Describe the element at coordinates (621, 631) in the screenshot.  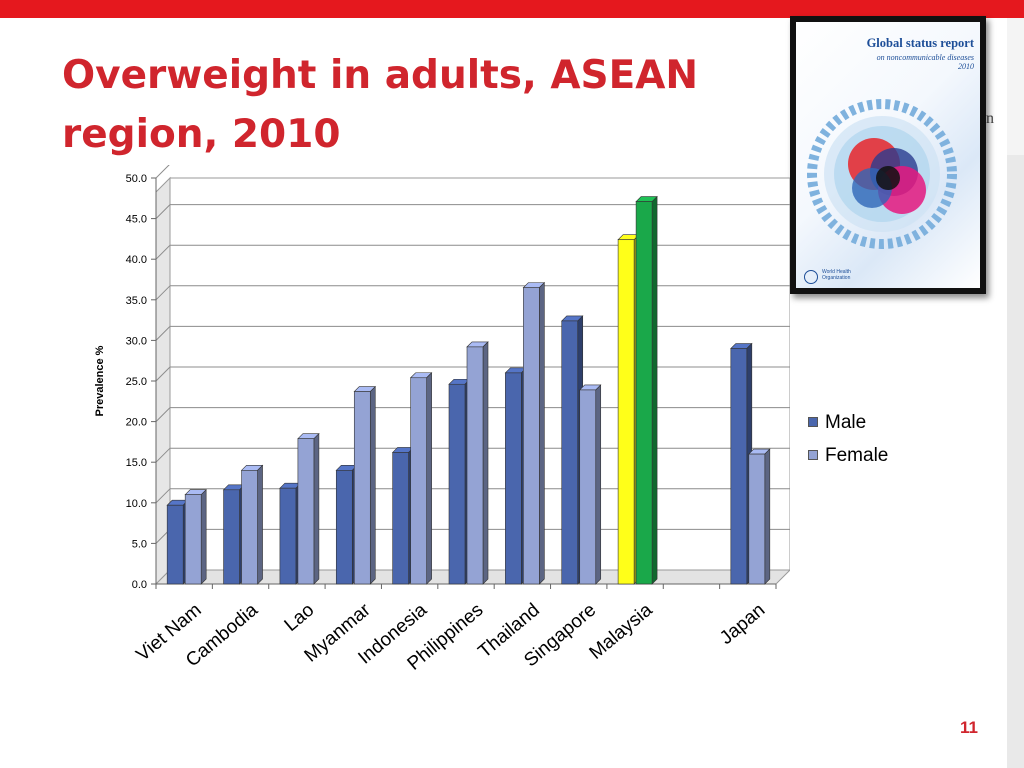
I see `x-tick-label-malaysia: Malaysia` at that location.